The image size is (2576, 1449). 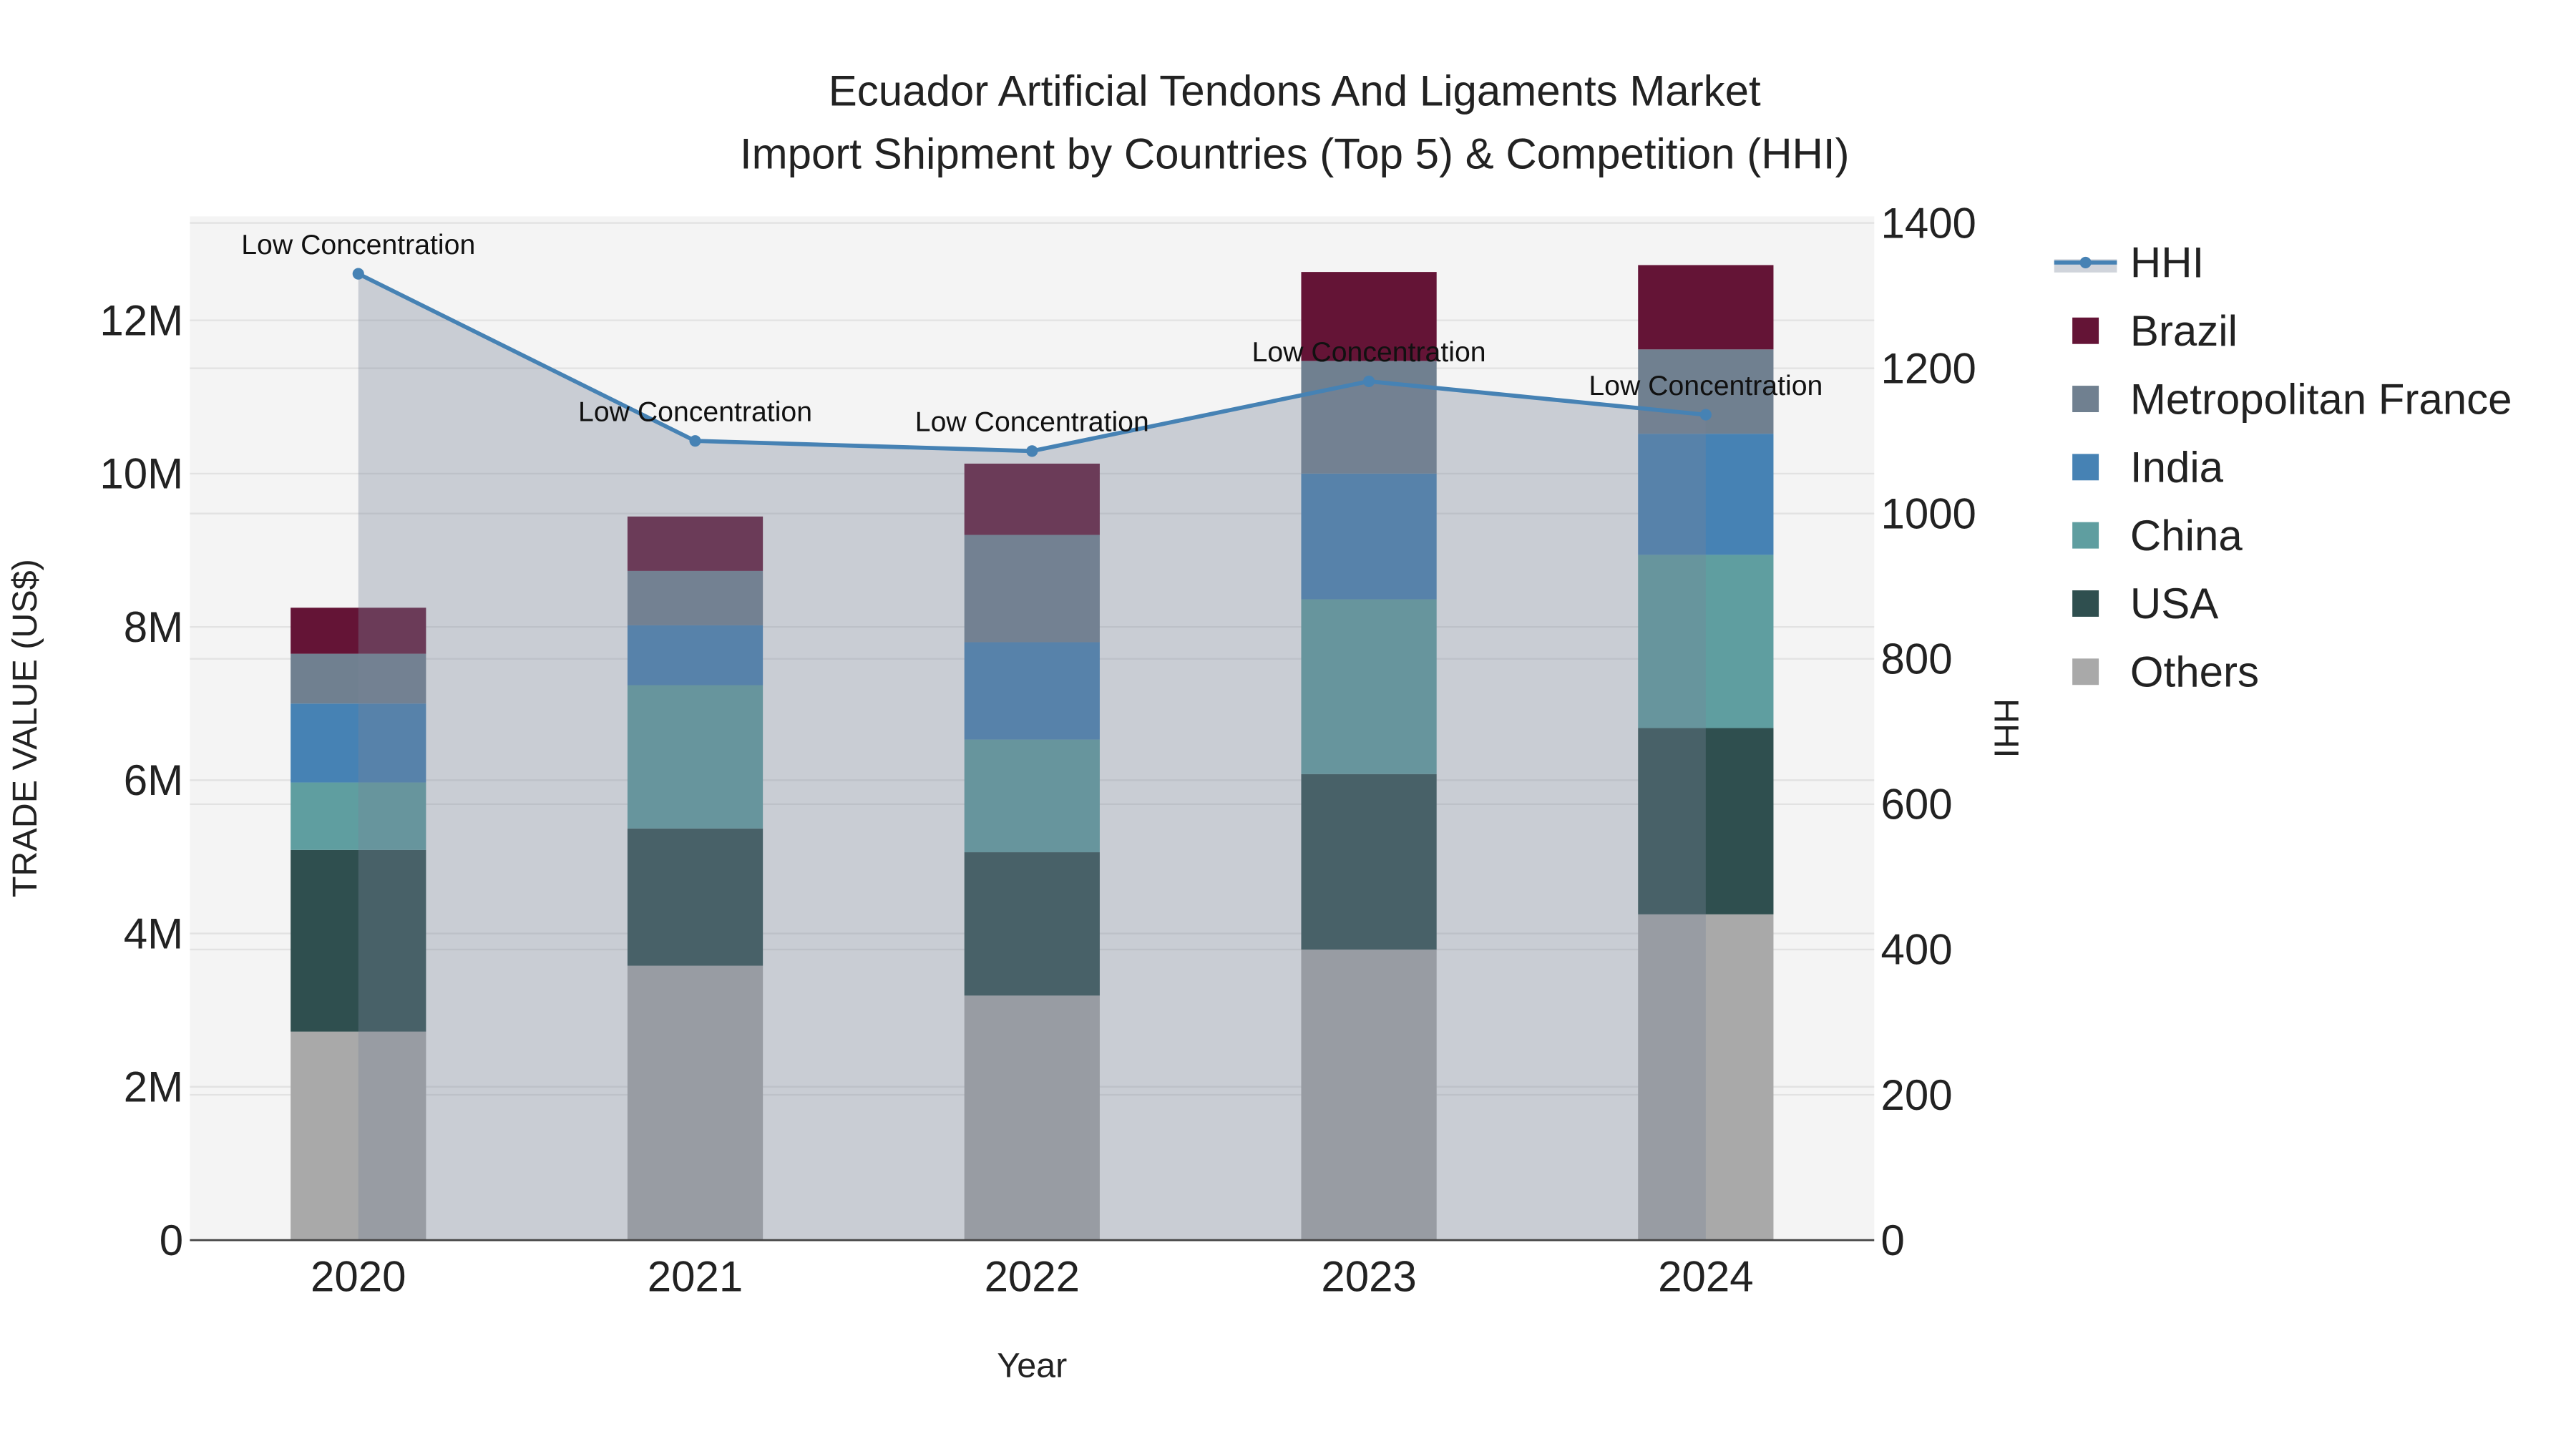 What do you see at coordinates (141, 320) in the screenshot?
I see `y-tick-label: 12M` at bounding box center [141, 320].